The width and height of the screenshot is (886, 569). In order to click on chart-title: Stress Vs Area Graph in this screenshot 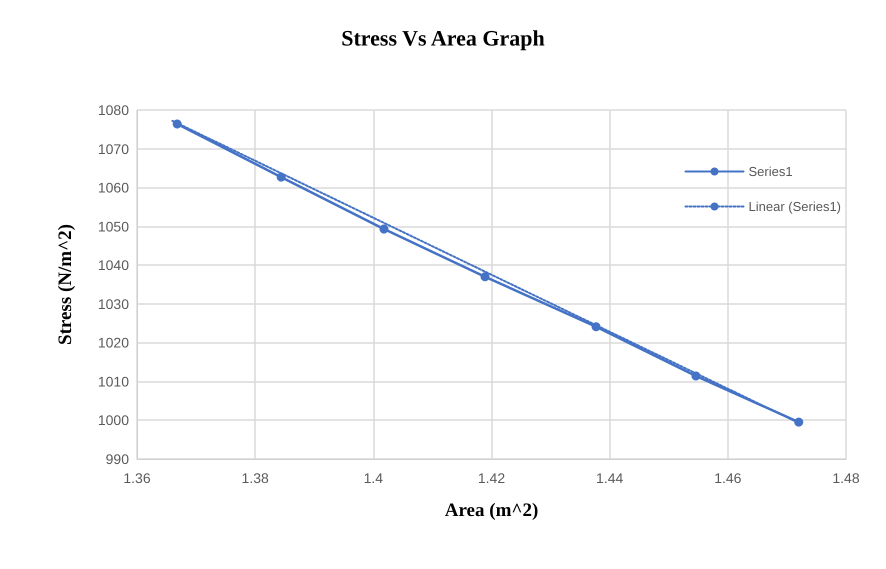, I will do `click(443, 38)`.